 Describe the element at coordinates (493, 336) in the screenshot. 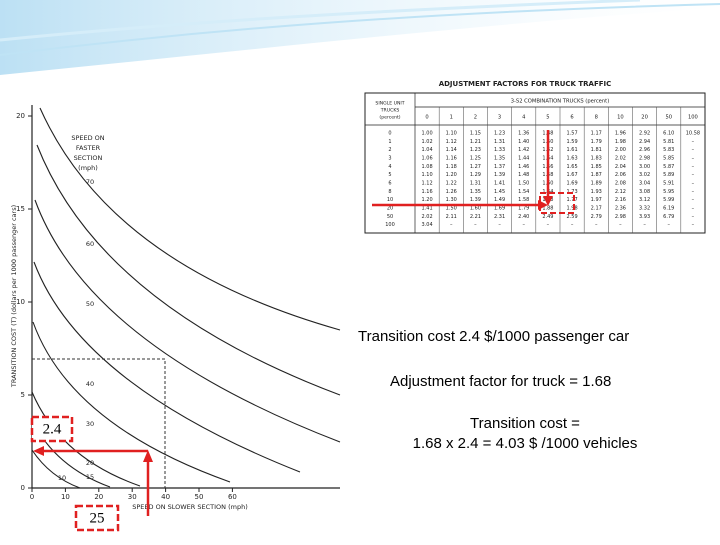

I see `transition-cost-text: Transition cost 2.4 $/1000 passenger car` at that location.